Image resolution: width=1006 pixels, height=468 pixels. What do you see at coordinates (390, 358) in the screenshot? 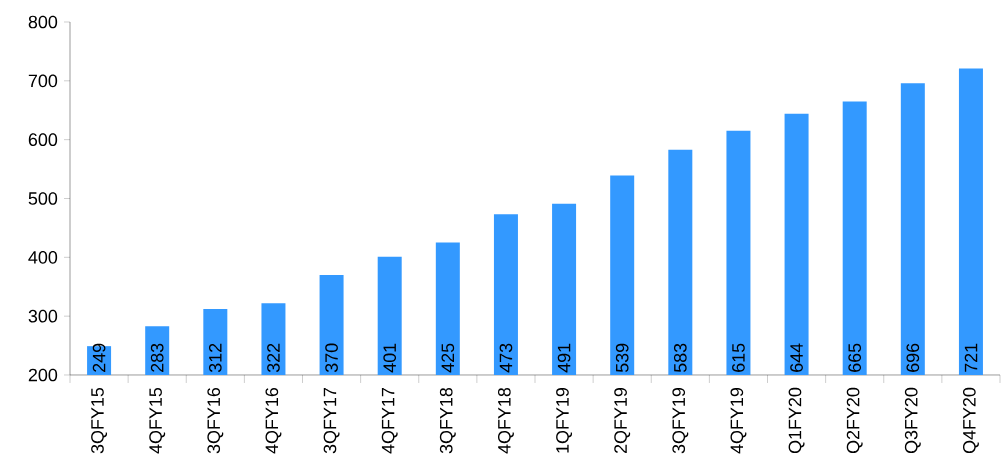
I see `data-label: 401` at bounding box center [390, 358].